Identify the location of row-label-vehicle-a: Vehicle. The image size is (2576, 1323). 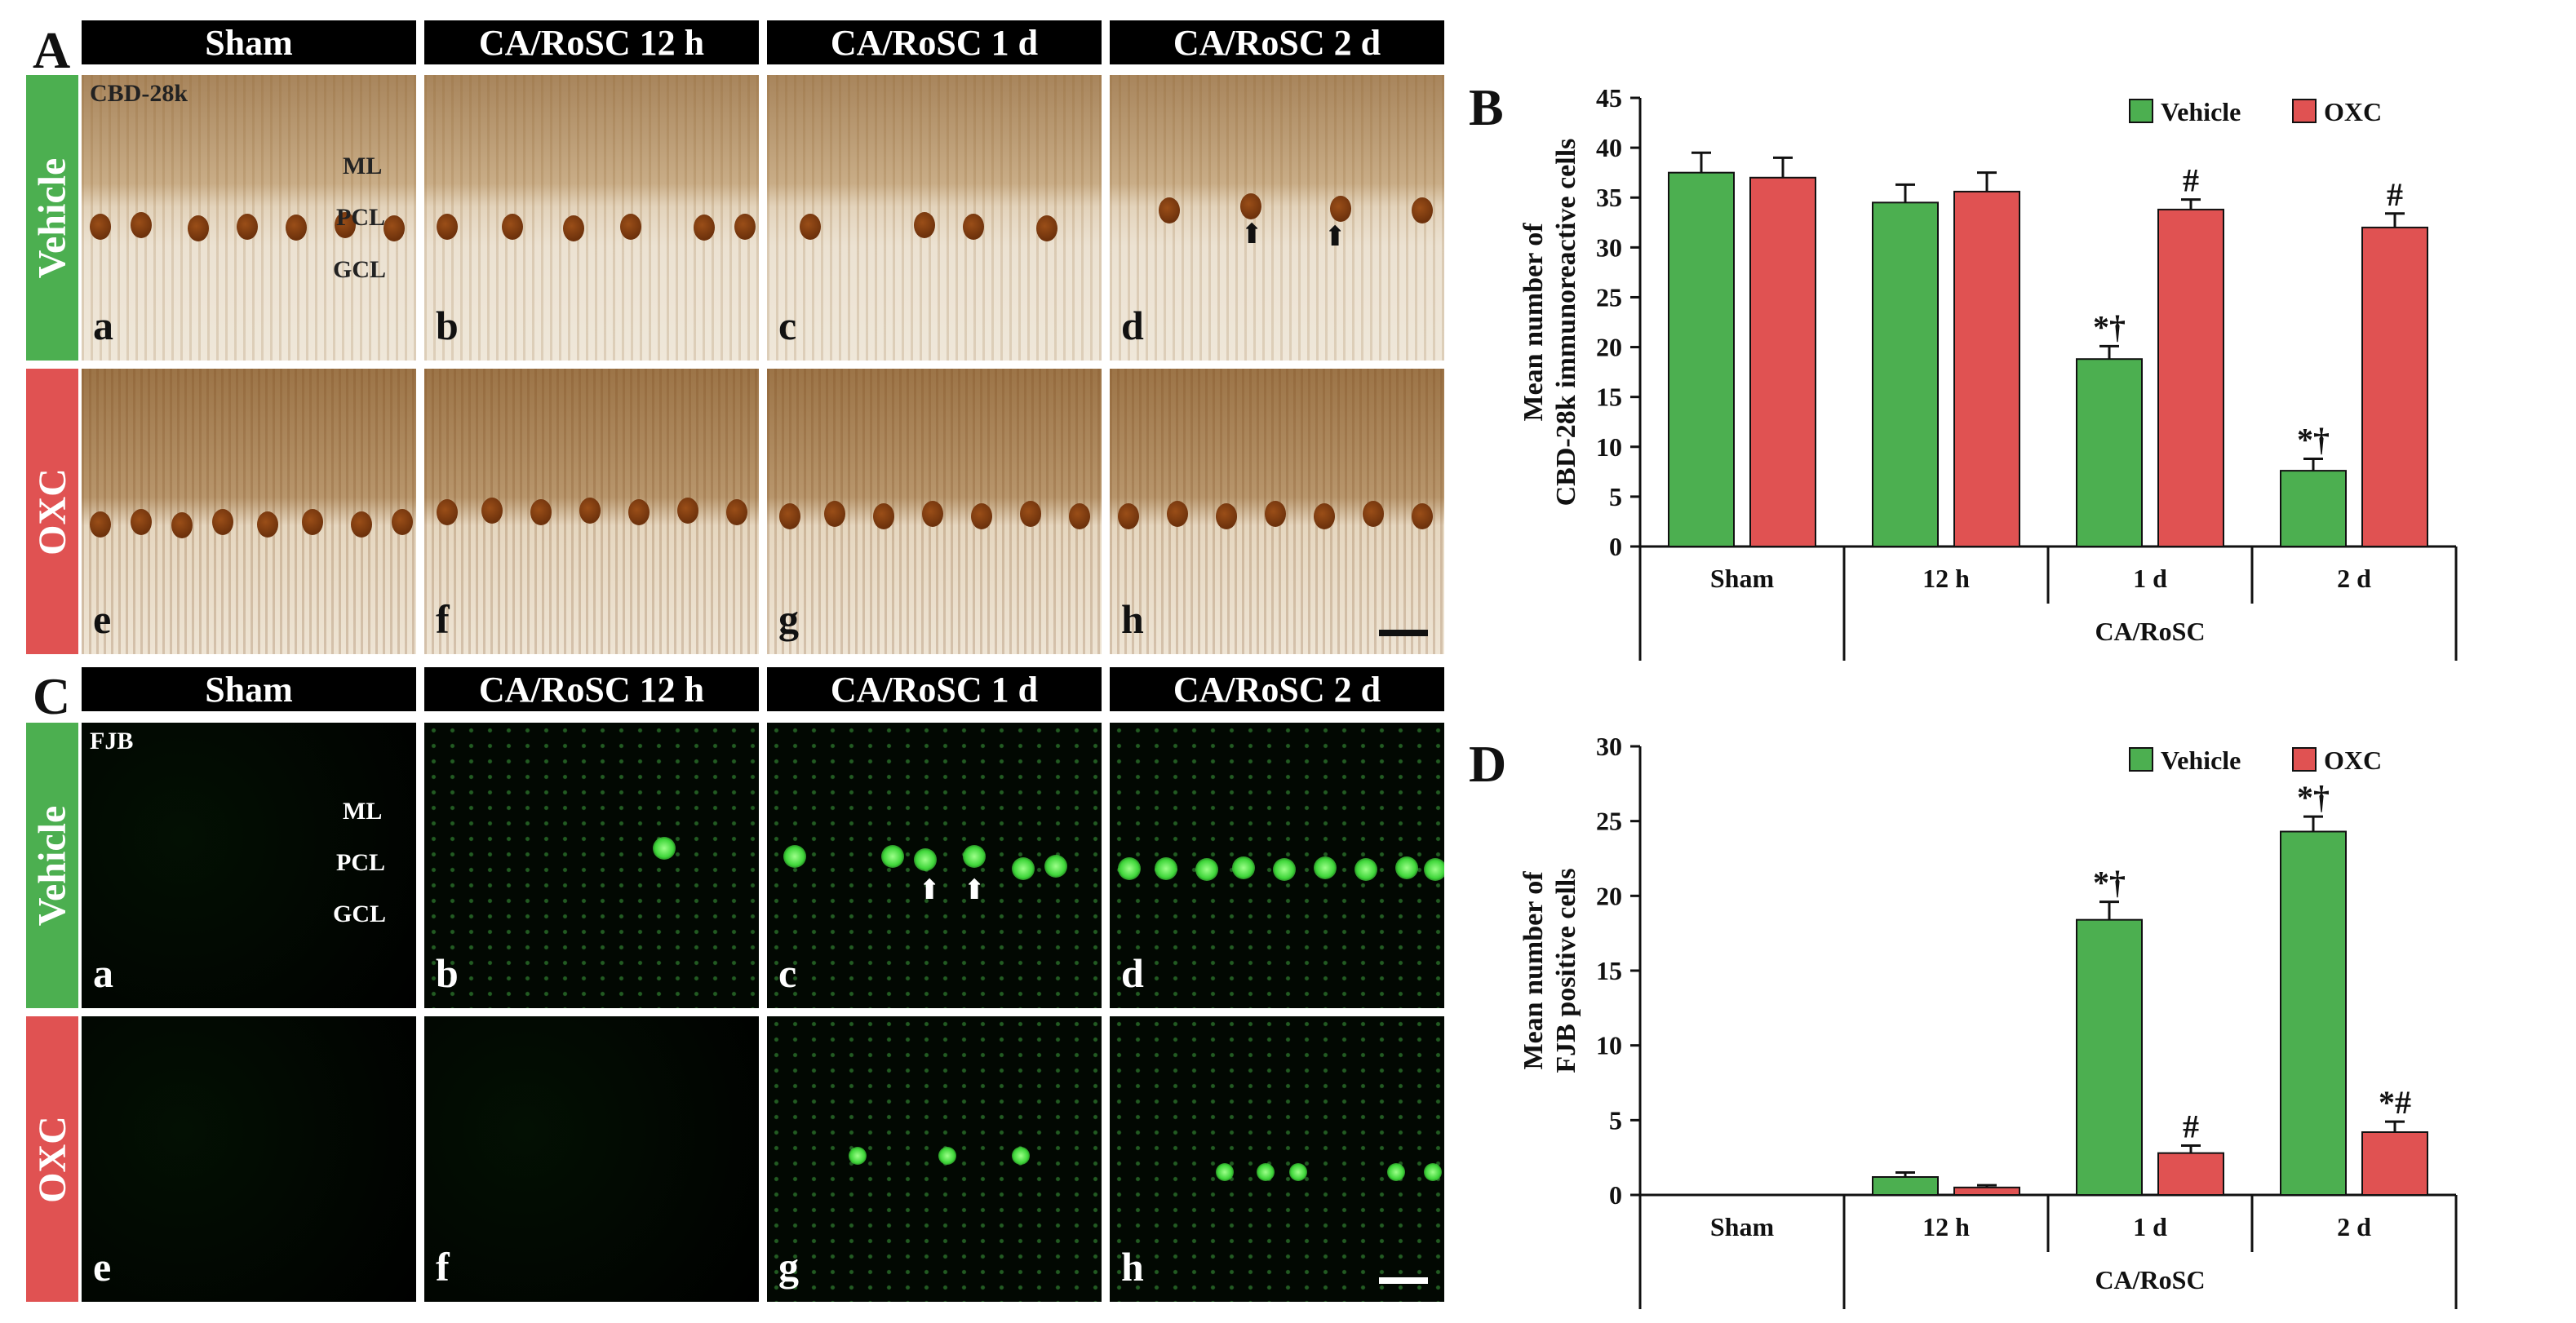
(52, 218).